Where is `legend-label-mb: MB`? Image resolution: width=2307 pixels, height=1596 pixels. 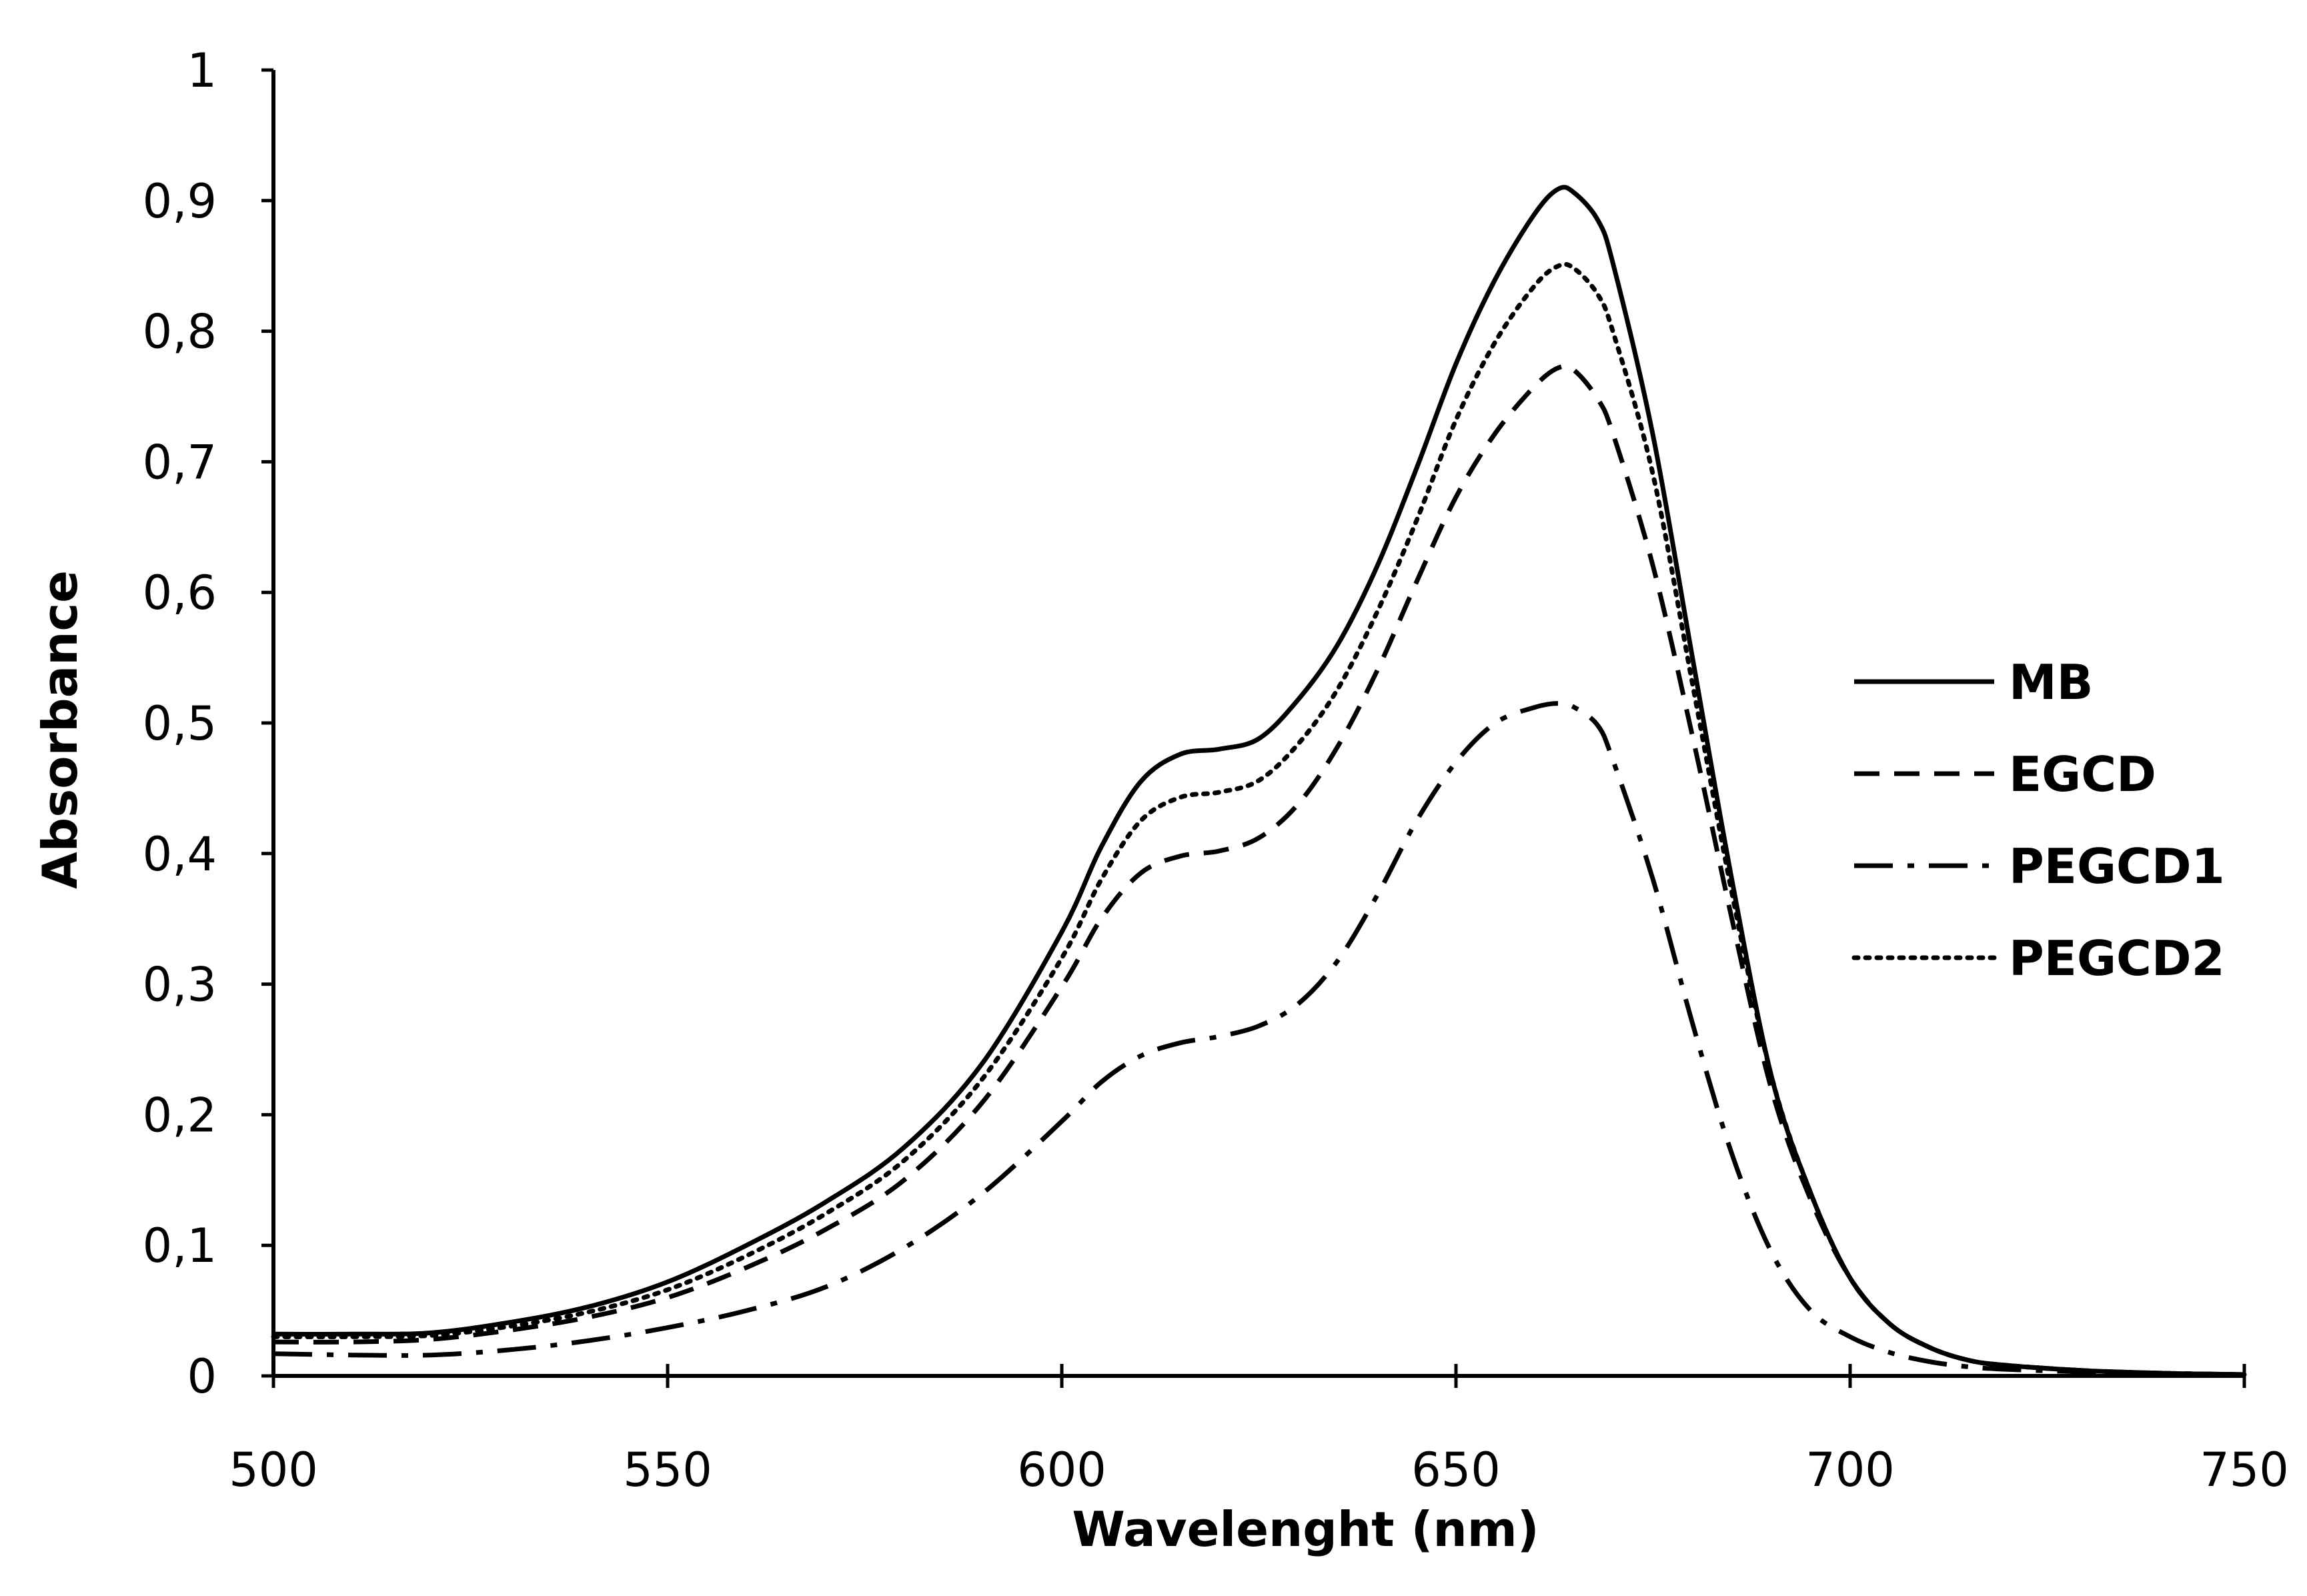
legend-label-mb: MB is located at coordinates (2051, 682).